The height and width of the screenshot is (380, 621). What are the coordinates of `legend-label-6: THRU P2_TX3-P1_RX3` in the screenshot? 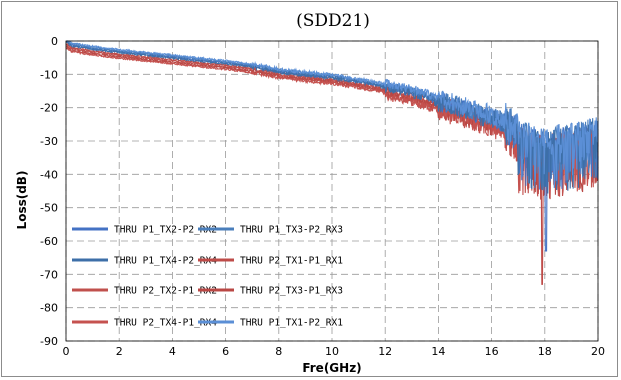 It's located at (291, 291).